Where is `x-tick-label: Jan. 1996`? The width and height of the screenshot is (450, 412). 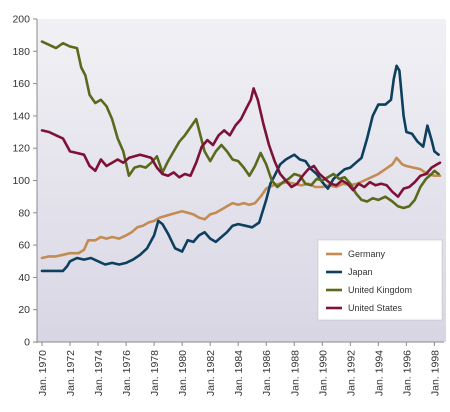
x-tick-label: Jan. 1996 is located at coordinates (407, 373).